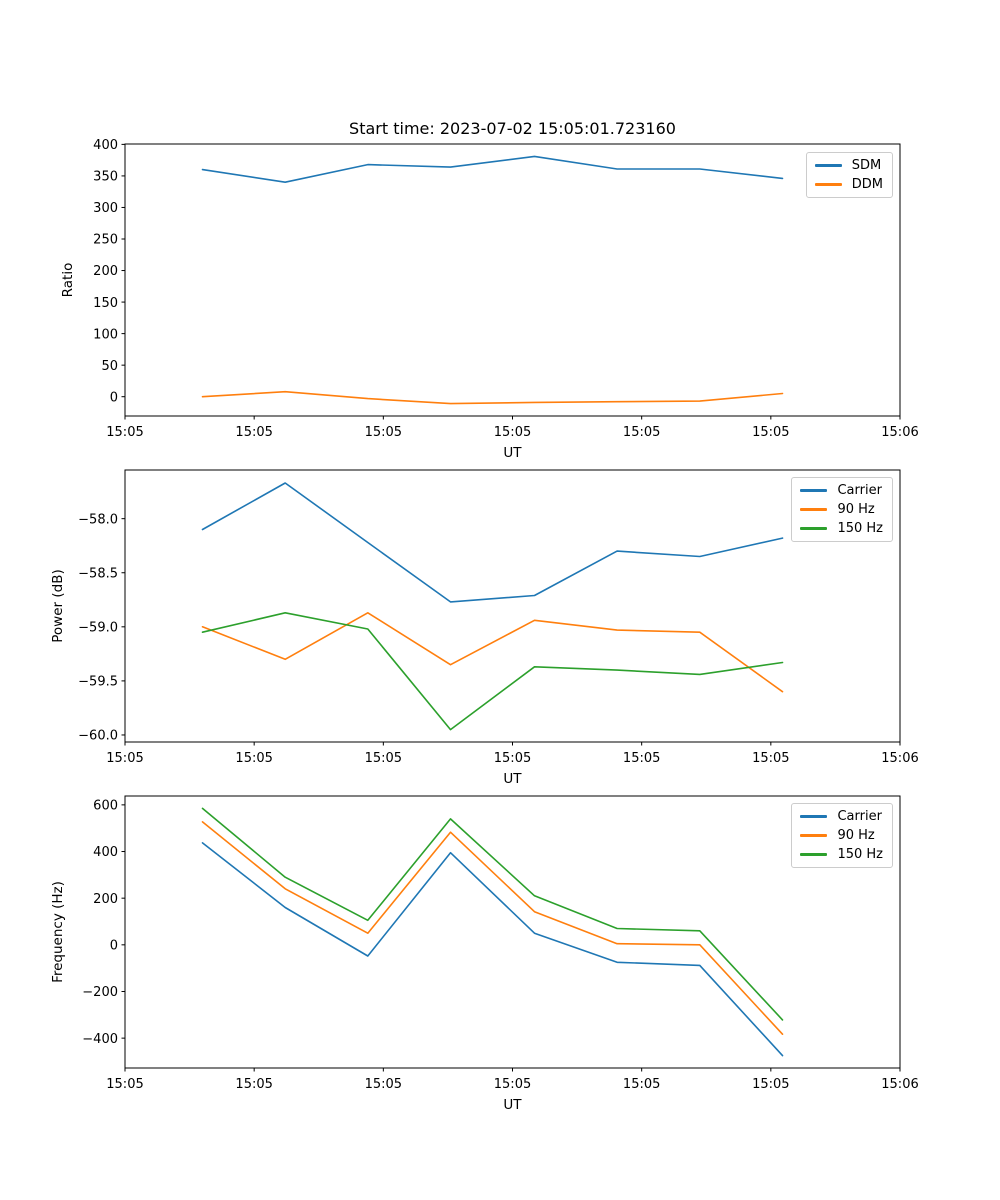  I want to click on y-tick-label: 50, so click(109, 366).